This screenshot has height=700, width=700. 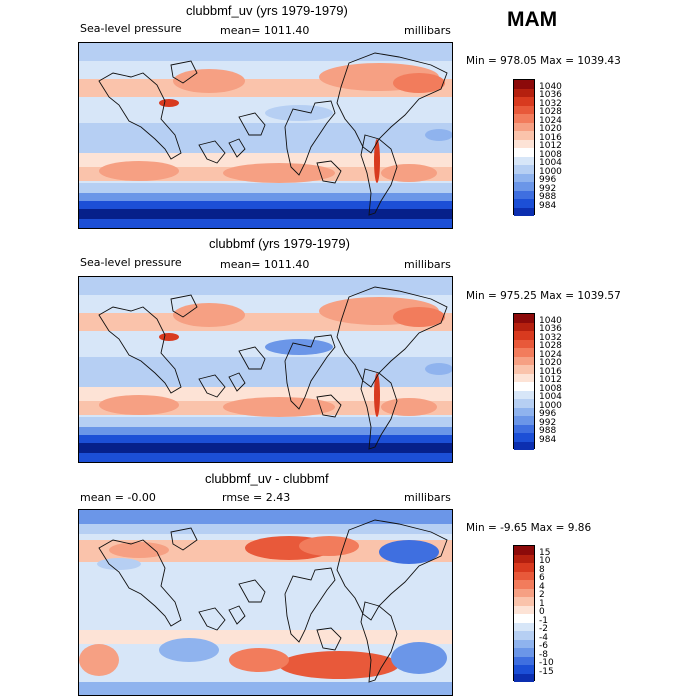 I want to click on colorbar-tick-label: 1, so click(x=542, y=603).